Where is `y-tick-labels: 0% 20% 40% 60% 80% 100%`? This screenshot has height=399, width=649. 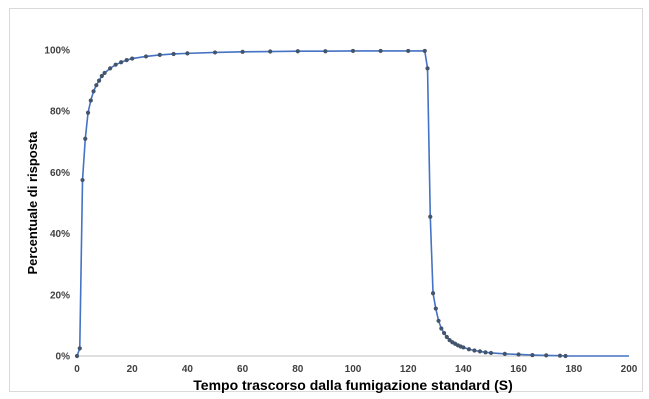
y-tick-labels: 0% 20% 40% 60% 80% 100% is located at coordinates (57, 204).